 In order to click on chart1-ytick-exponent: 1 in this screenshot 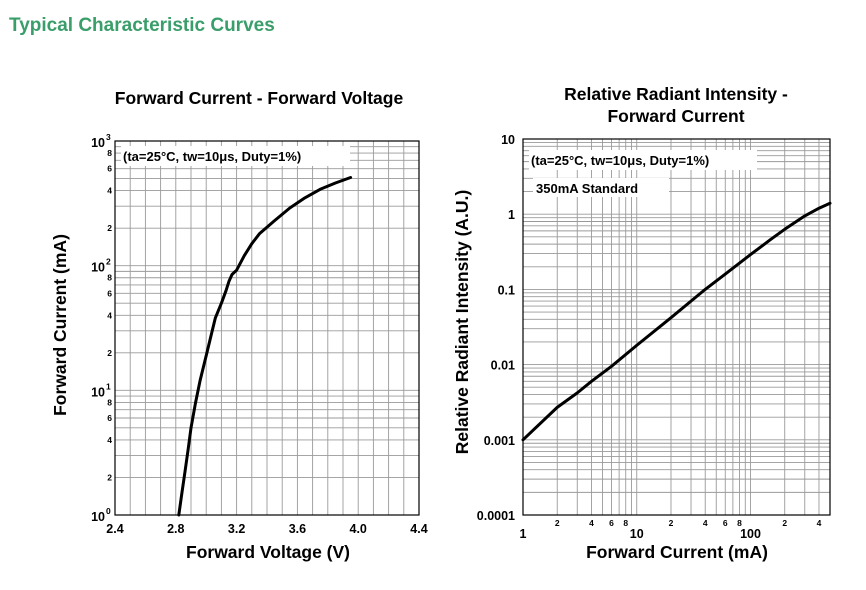, I will do `click(108, 386)`.